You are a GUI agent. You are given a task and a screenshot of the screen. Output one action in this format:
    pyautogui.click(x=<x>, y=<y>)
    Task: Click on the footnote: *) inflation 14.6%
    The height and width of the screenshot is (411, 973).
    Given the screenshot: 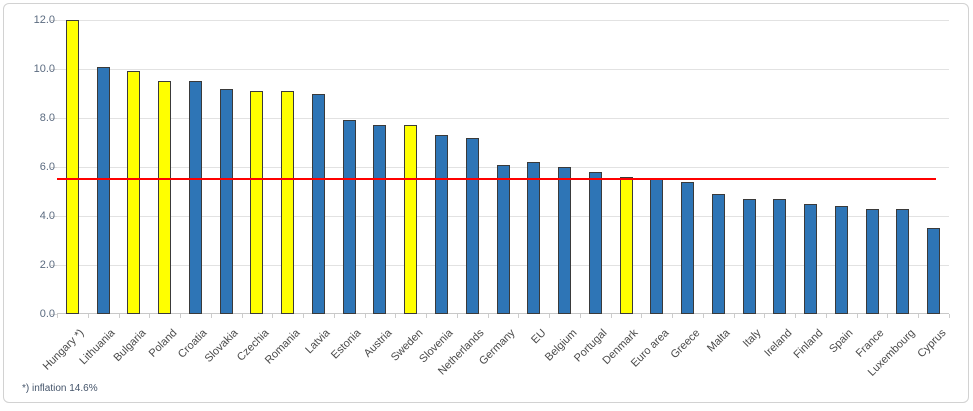 What is the action you would take?
    pyautogui.click(x=60, y=388)
    